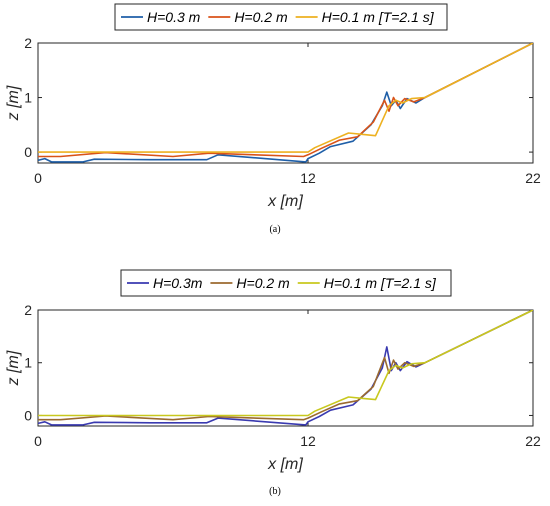 This screenshot has height=506, width=550. I want to click on legend: H=0.3 m H=0.2 m H=0.1 m [T=2.1 s], so click(281, 17).